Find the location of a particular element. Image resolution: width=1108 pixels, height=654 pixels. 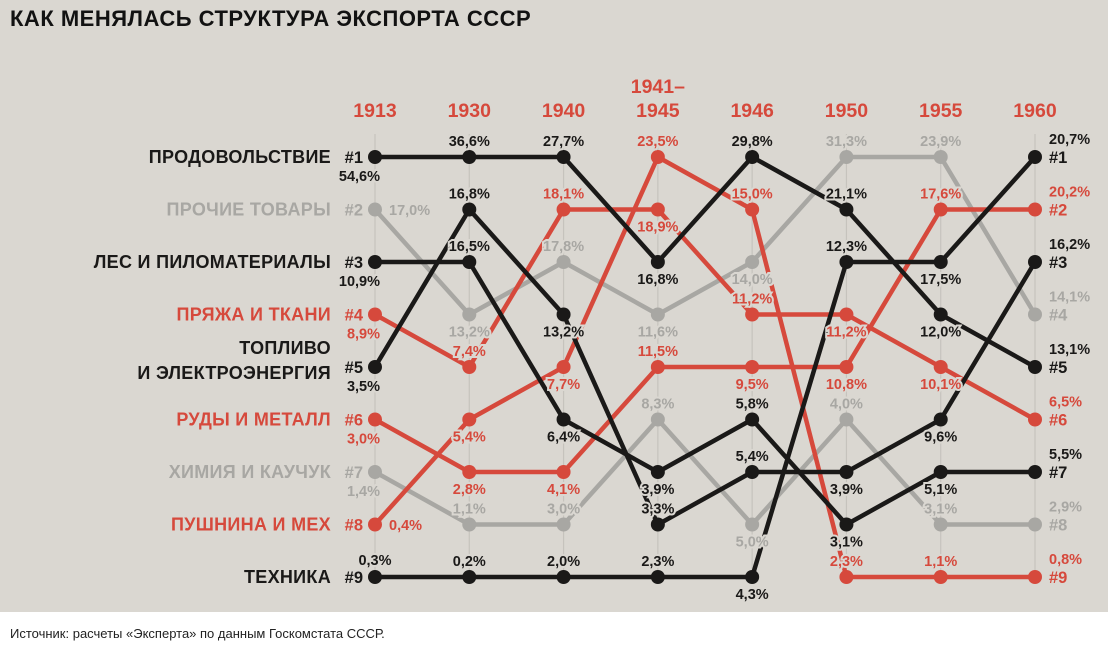

year-label: 1950 is located at coordinates (847, 111).